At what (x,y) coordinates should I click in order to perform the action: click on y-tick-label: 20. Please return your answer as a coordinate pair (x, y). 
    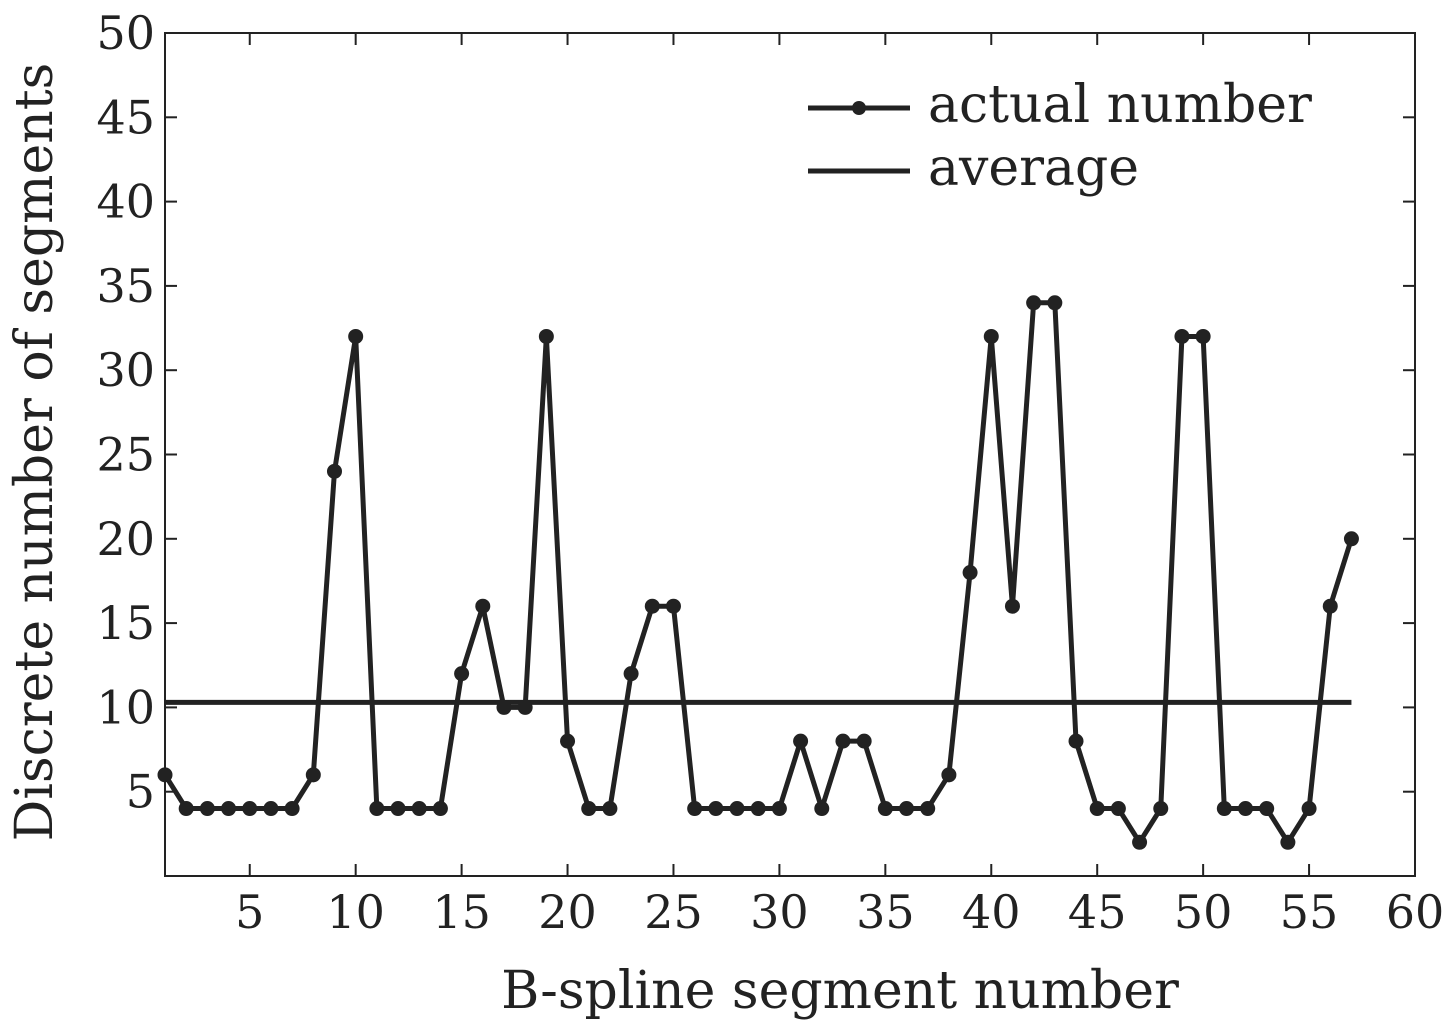
    Looking at the image, I should click on (125, 539).